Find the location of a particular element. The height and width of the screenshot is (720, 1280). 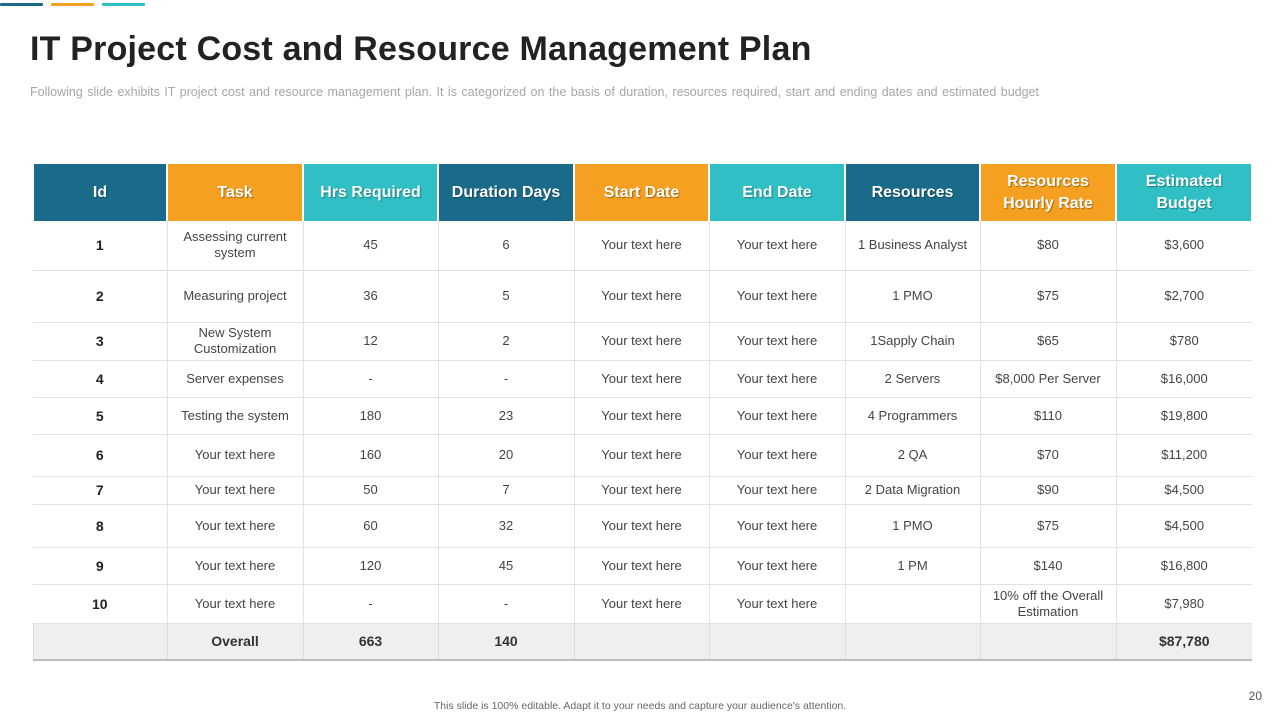

cell-resources: 4 Programmers is located at coordinates (912, 416).